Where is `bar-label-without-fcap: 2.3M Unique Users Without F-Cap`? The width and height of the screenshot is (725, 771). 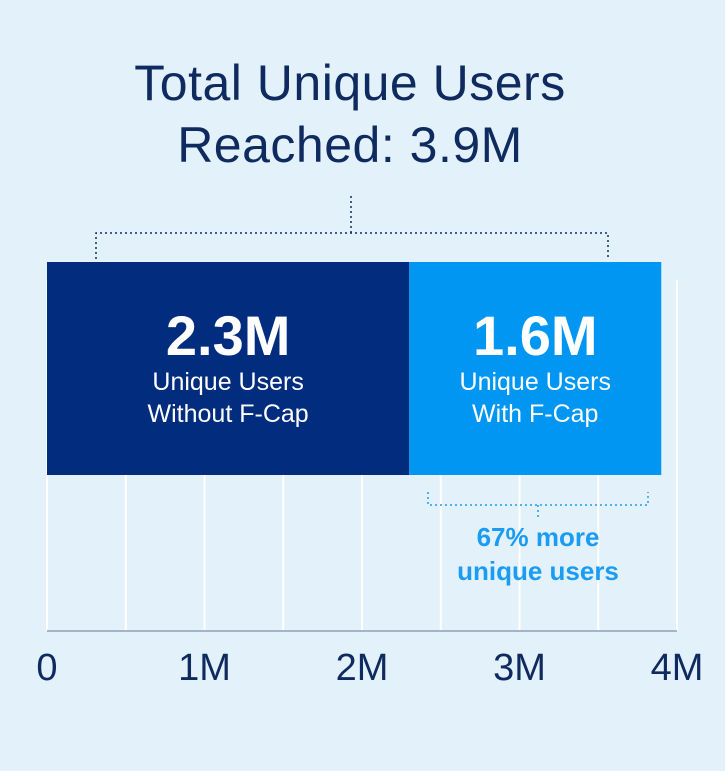
bar-label-without-fcap: 2.3M Unique Users Without F-Cap is located at coordinates (228, 368).